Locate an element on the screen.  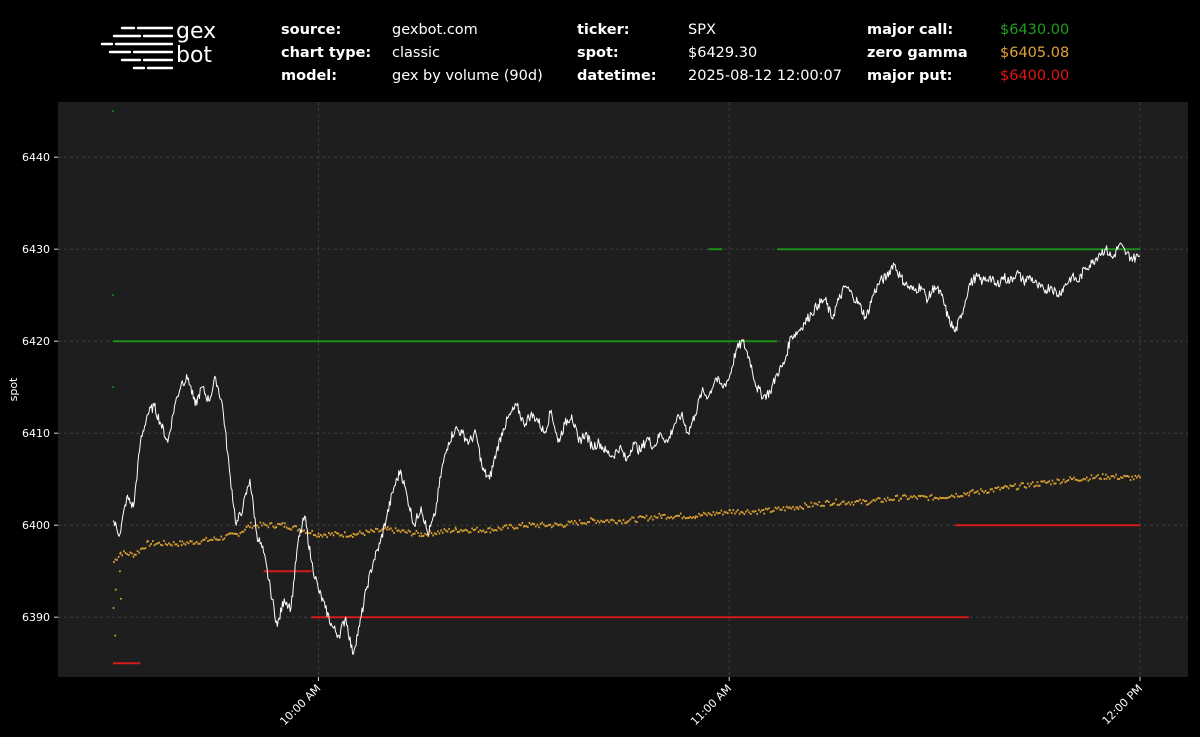
y-tick-label: 6390 is located at coordinates (36, 617).